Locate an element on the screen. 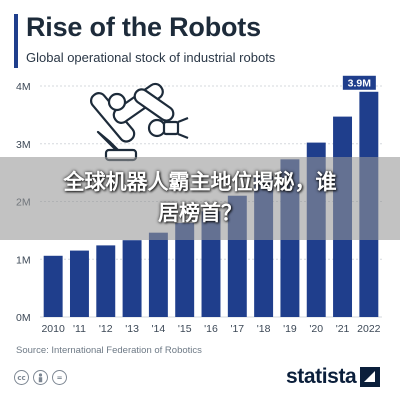  statista-logo: statista is located at coordinates (333, 377).